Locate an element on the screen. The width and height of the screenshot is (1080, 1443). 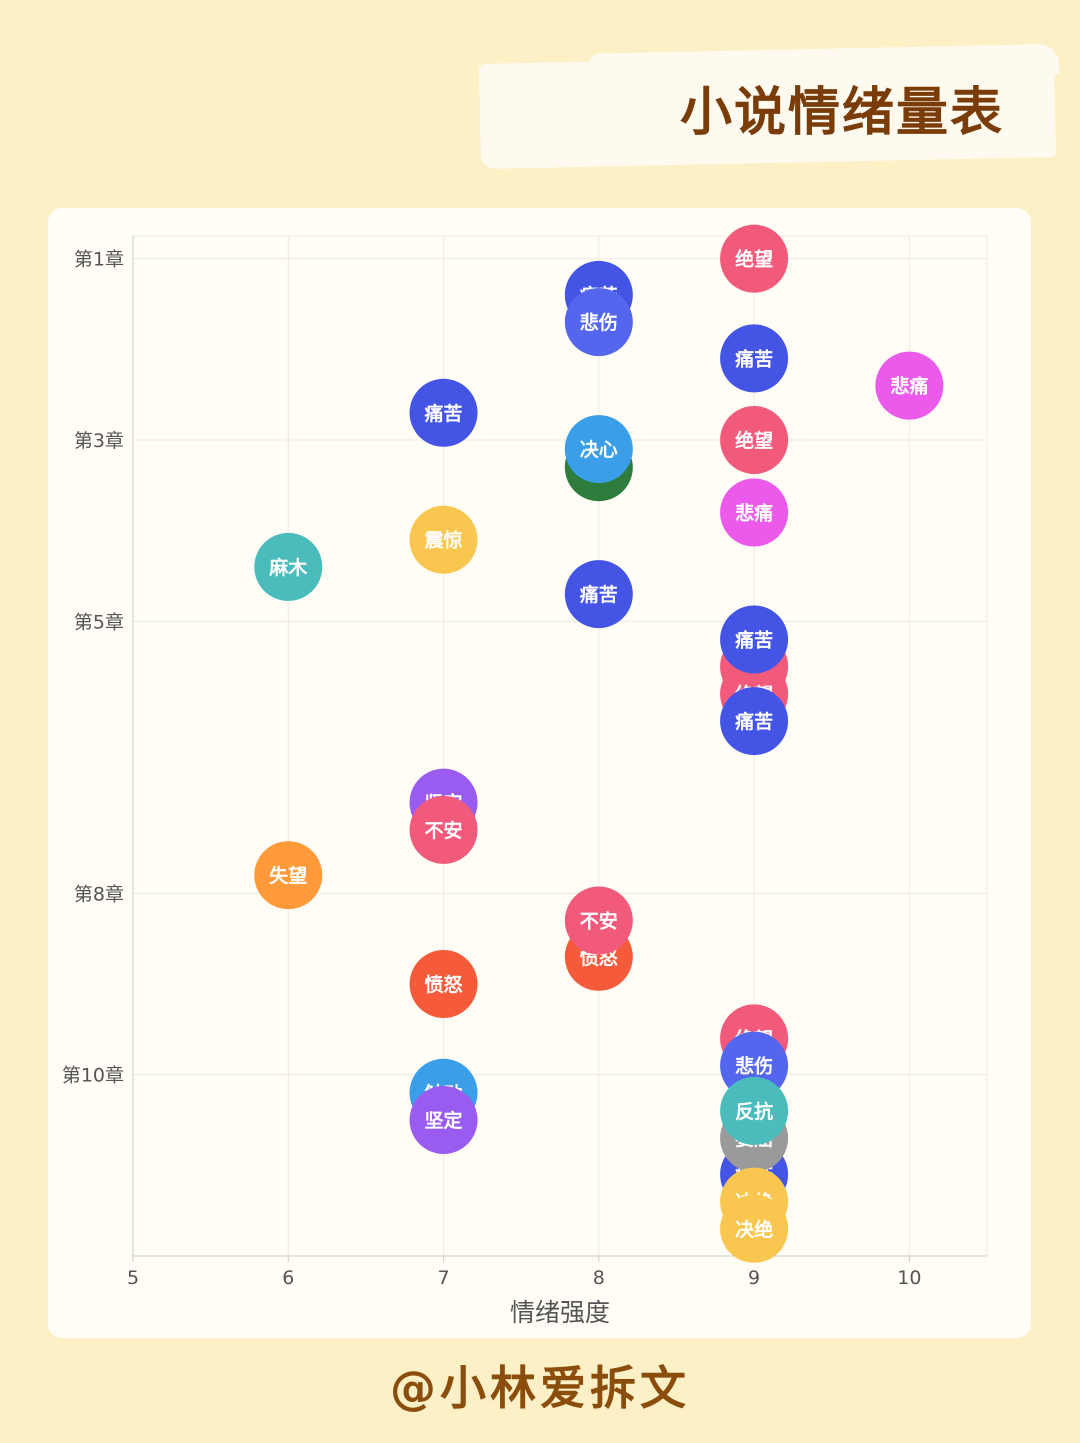
data-point: 坚定 is located at coordinates (443, 1120).